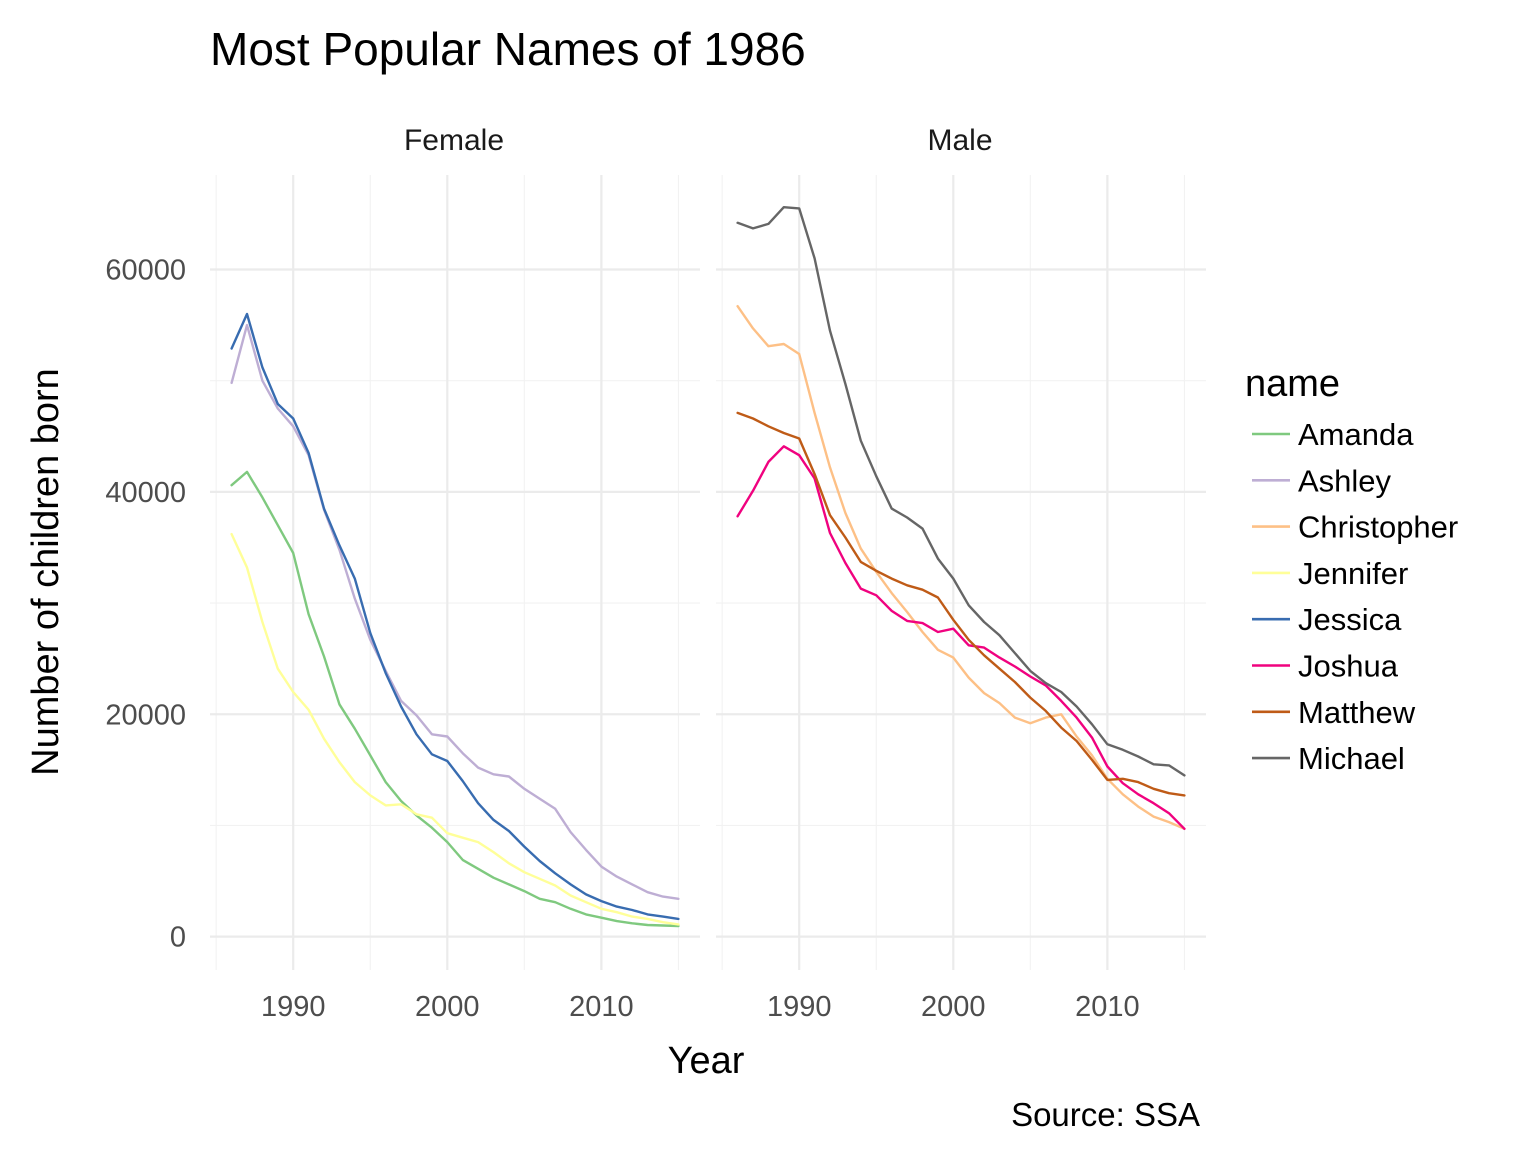  I want to click on series-line-matthew, so click(961, 604).